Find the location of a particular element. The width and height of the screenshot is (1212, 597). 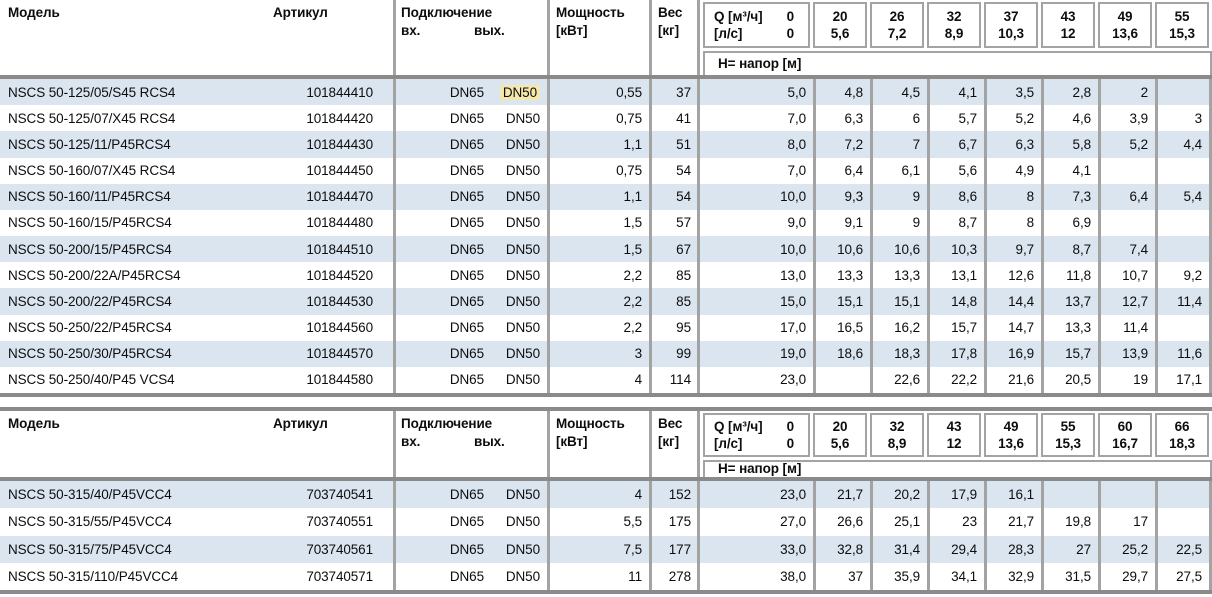

head-cell: 8 is located at coordinates (1012, 196).